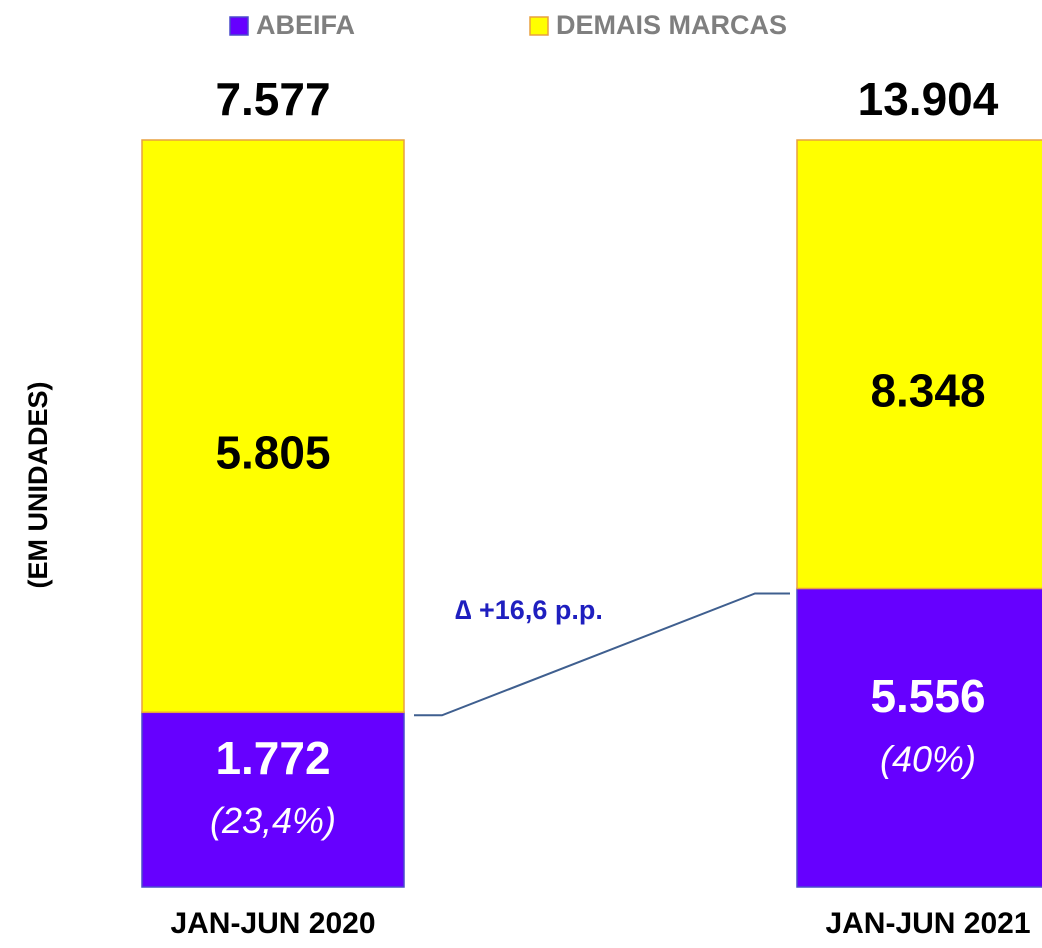 The image size is (1042, 948). I want to click on total-label: 13.904, so click(928, 99).